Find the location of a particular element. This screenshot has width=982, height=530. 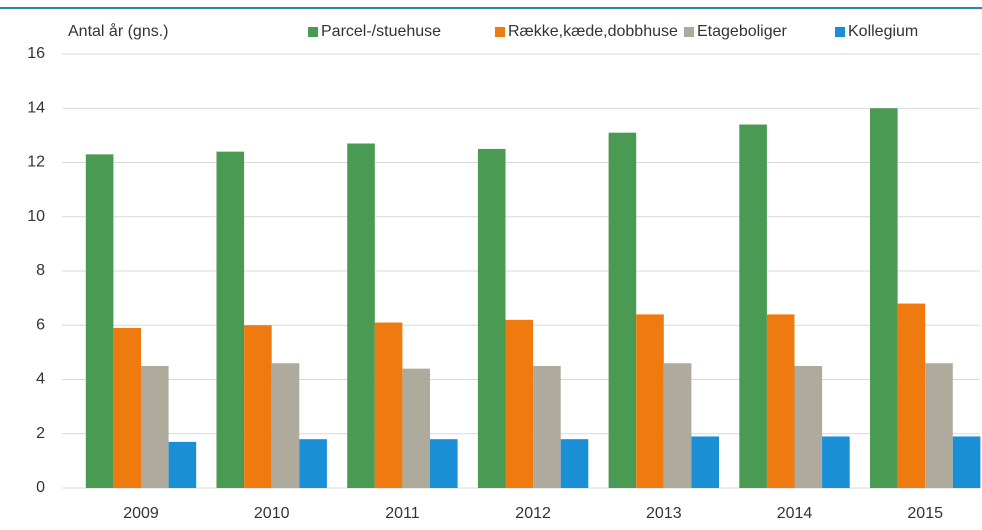

y-tick-label: 10 is located at coordinates (36, 216).